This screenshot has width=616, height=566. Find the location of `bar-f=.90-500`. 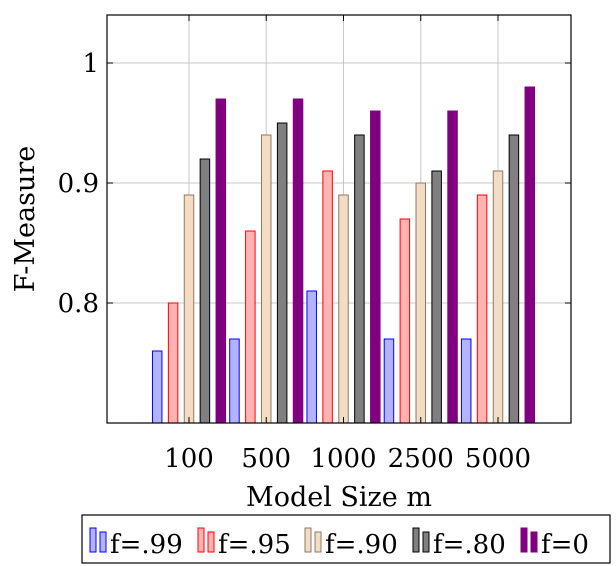

bar-f=.90-500 is located at coordinates (266, 279).